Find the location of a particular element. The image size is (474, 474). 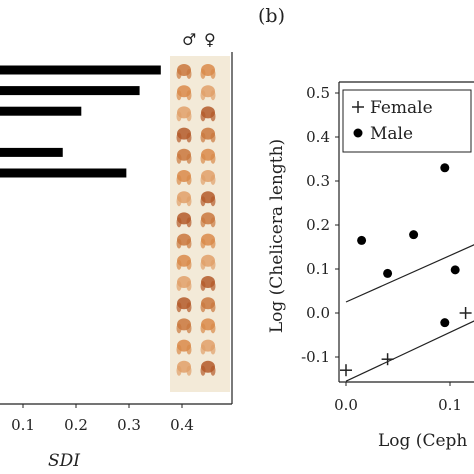

y-tick-label-b: 0.3 is located at coordinates (318, 181).